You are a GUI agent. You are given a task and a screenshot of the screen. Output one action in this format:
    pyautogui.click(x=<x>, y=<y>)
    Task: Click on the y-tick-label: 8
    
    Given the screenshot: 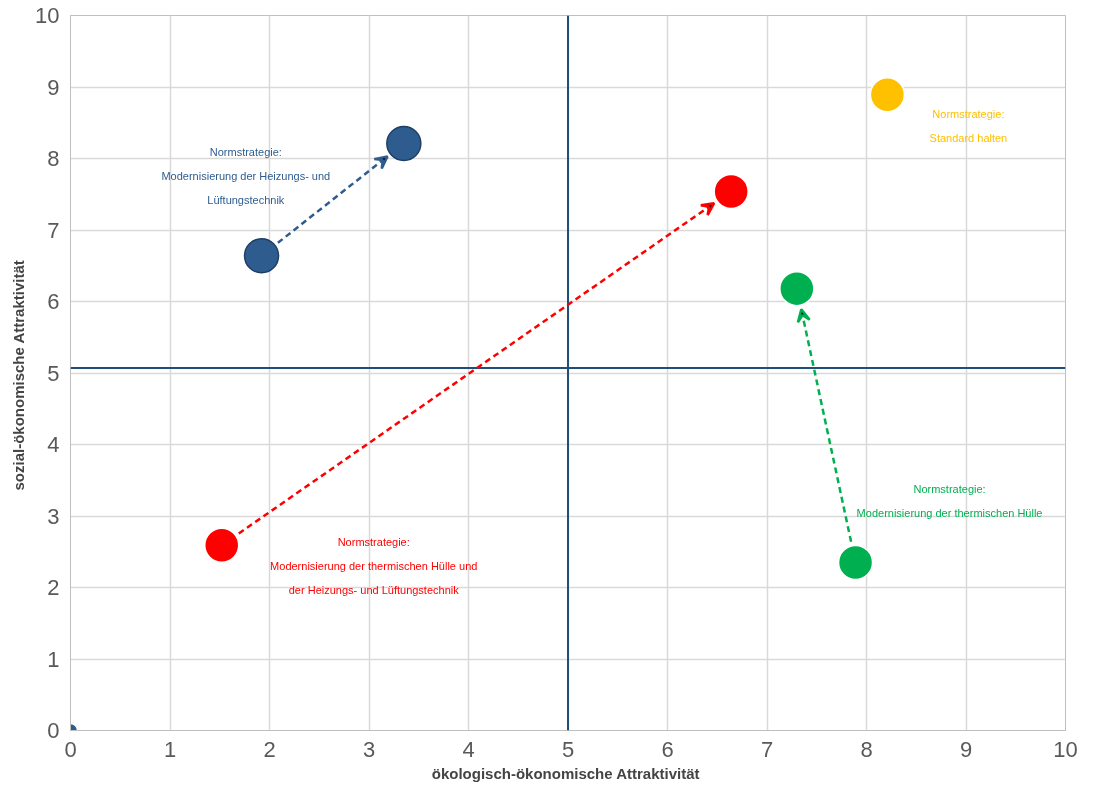 What is the action you would take?
    pyautogui.click(x=53, y=158)
    